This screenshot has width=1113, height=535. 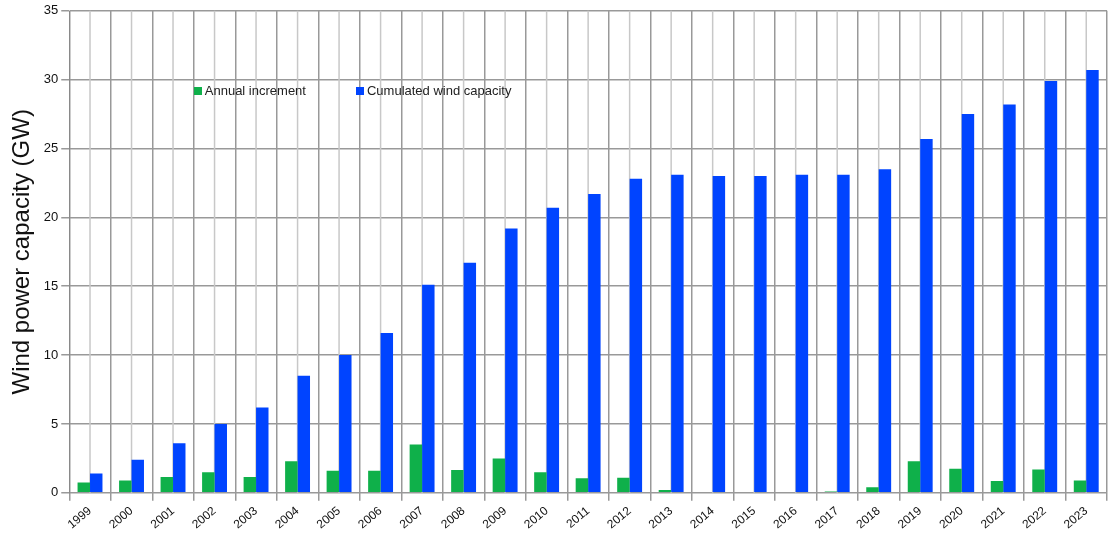 What do you see at coordinates (51, 216) in the screenshot?
I see `y-tick-label: 20` at bounding box center [51, 216].